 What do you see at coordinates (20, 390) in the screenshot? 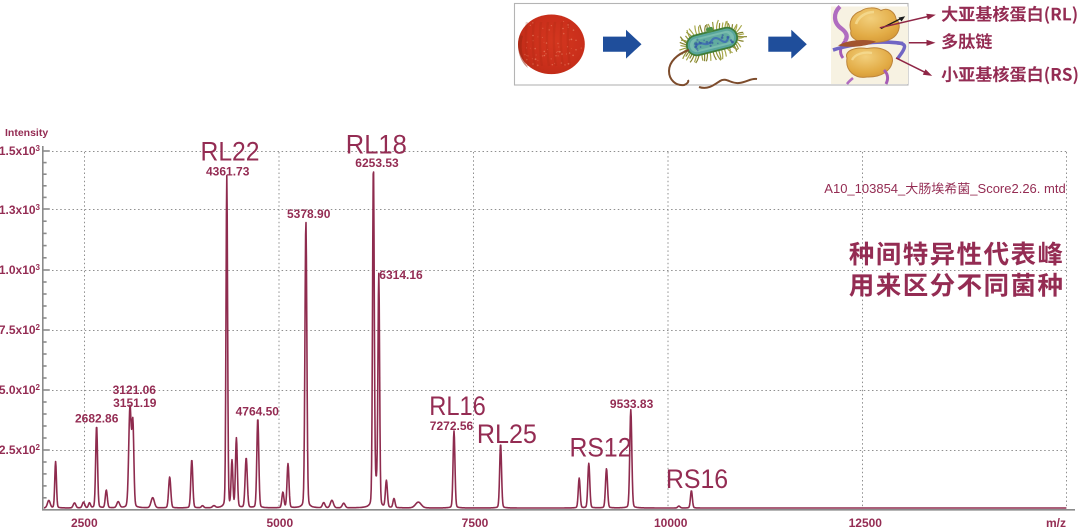
I see `svg-text: 5.0x102` at bounding box center [20, 390].